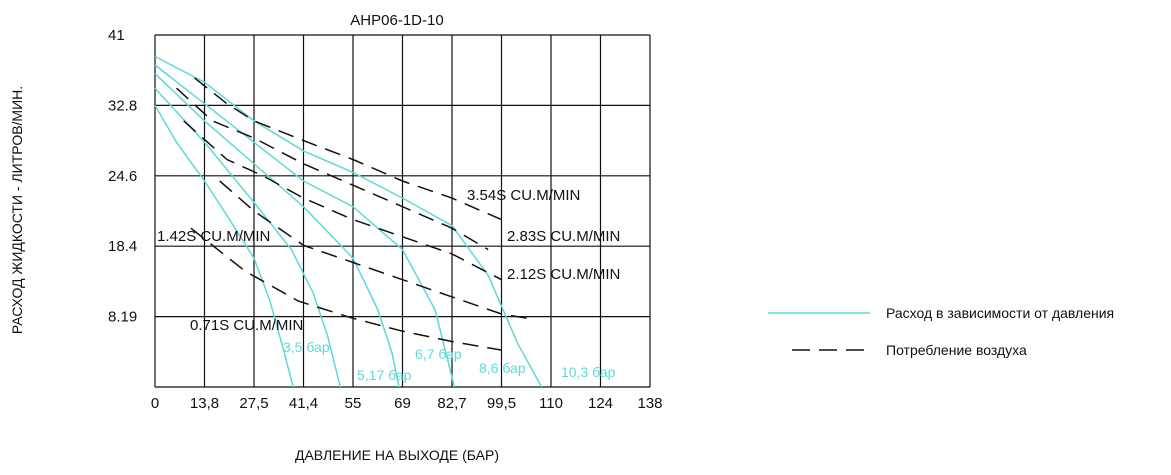 Image resolution: width=1171 pixels, height=475 pixels. I want to click on x-tick-label: 69, so click(402, 403).